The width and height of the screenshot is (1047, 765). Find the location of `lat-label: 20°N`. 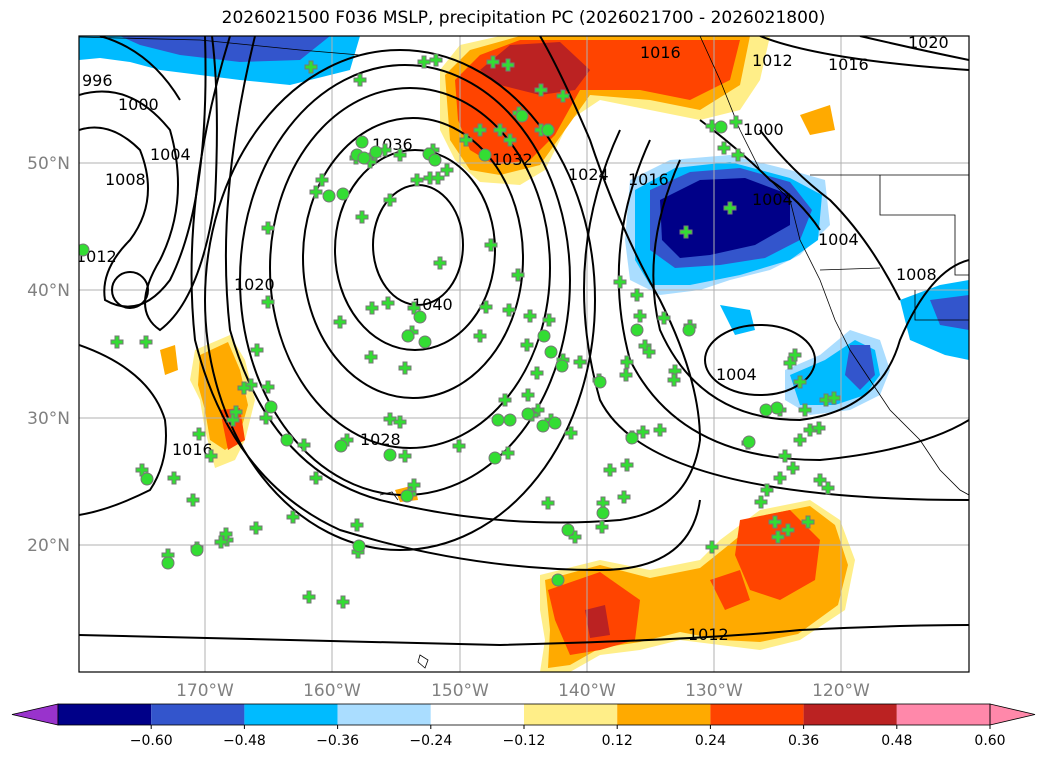

lat-label: 20°N is located at coordinates (48, 546).